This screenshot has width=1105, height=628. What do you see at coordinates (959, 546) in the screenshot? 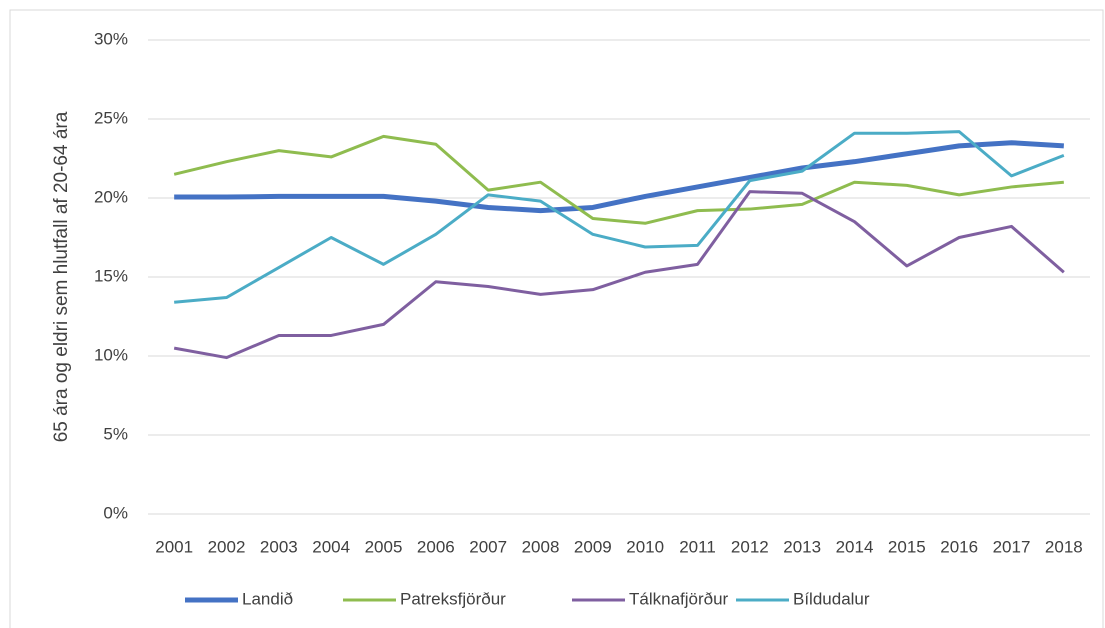
I see `x-tick-label: 2016` at bounding box center [959, 546].